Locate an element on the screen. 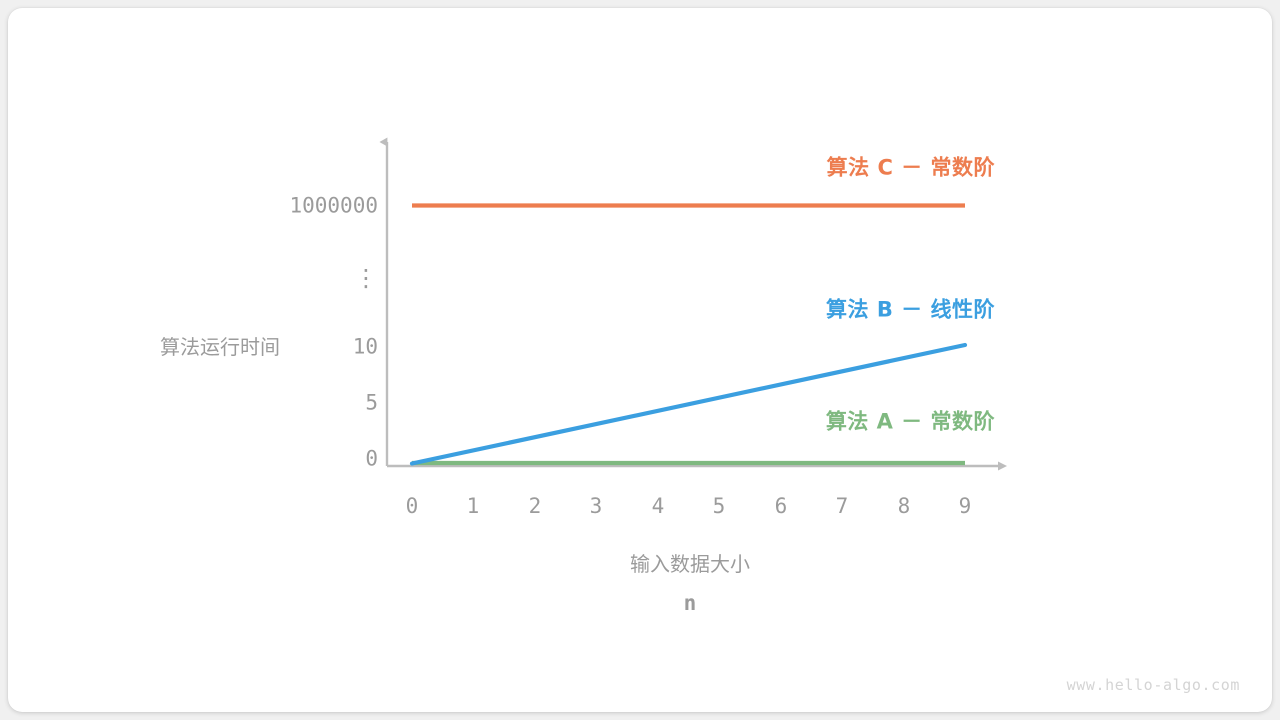  series-label-a: 算法 A － 常数阶 is located at coordinates (910, 421).